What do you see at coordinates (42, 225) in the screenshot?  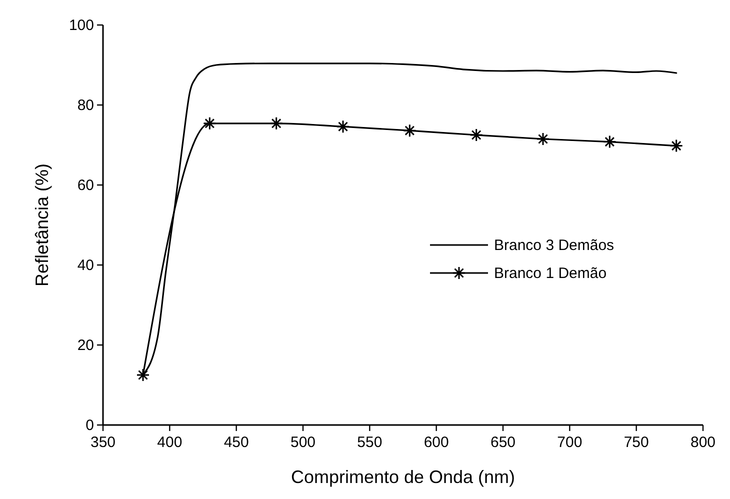 I see `y-axis-title: Refletância (%)` at bounding box center [42, 225].